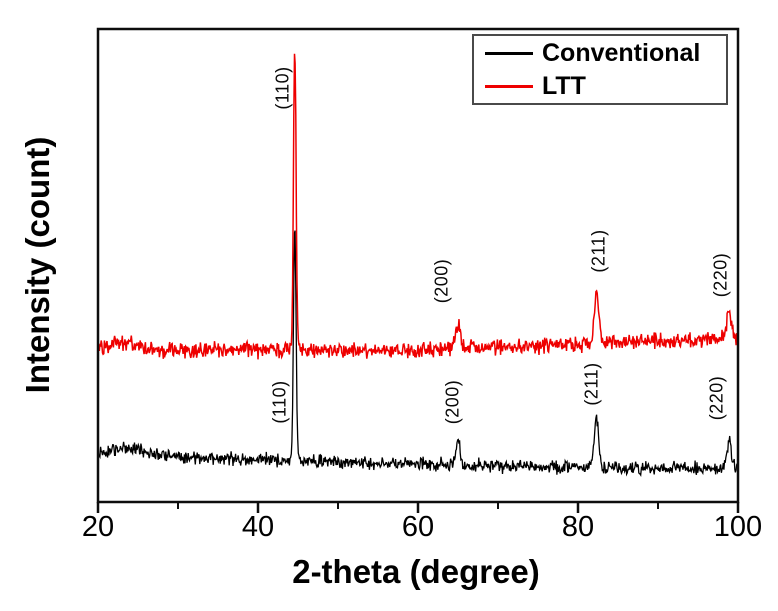 This screenshot has height=611, width=778. Describe the element at coordinates (591, 384) in the screenshot. I see `peak-label-211-conventional: (211)` at that location.